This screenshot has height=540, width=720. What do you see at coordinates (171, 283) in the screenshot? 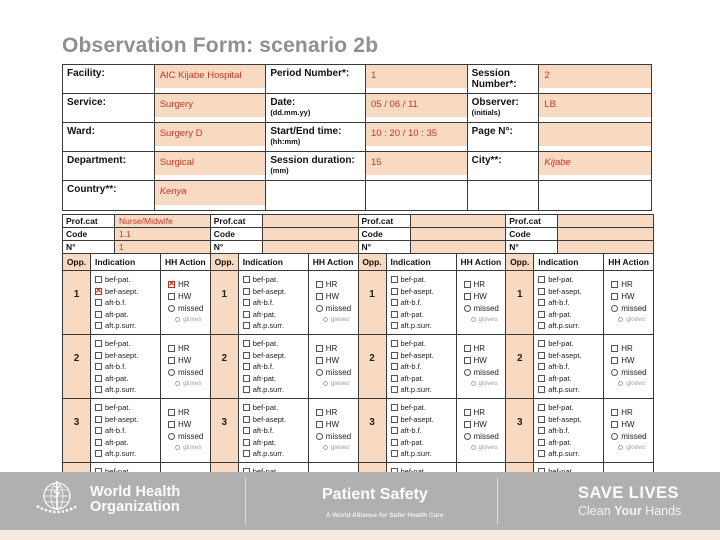
I see `action-checkbox: ✕` at bounding box center [171, 283].